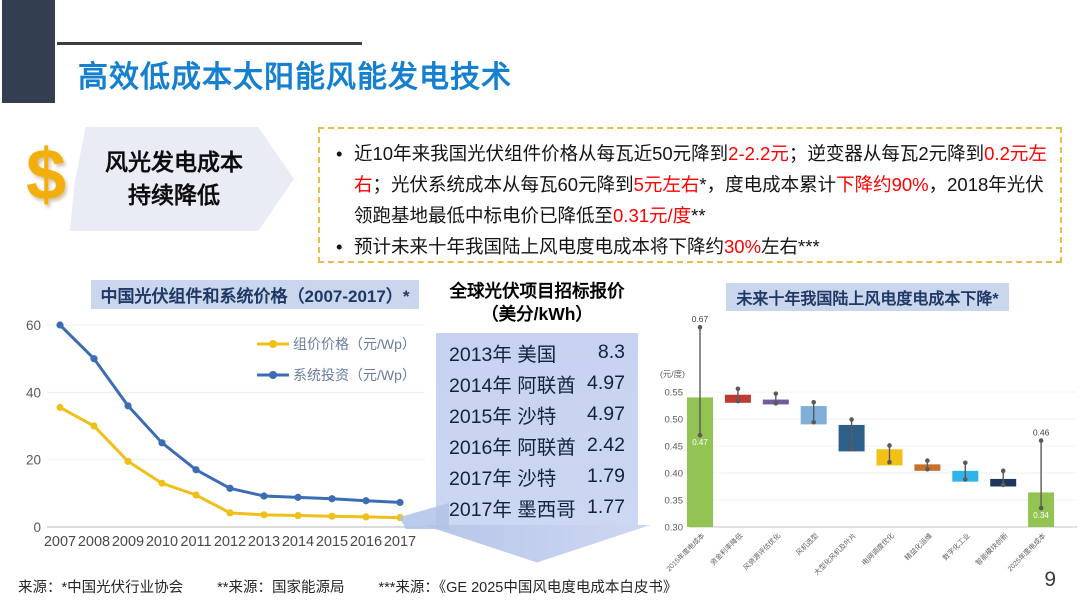  Describe the element at coordinates (37, 527) in the screenshot. I see `svg-text: 0` at that location.